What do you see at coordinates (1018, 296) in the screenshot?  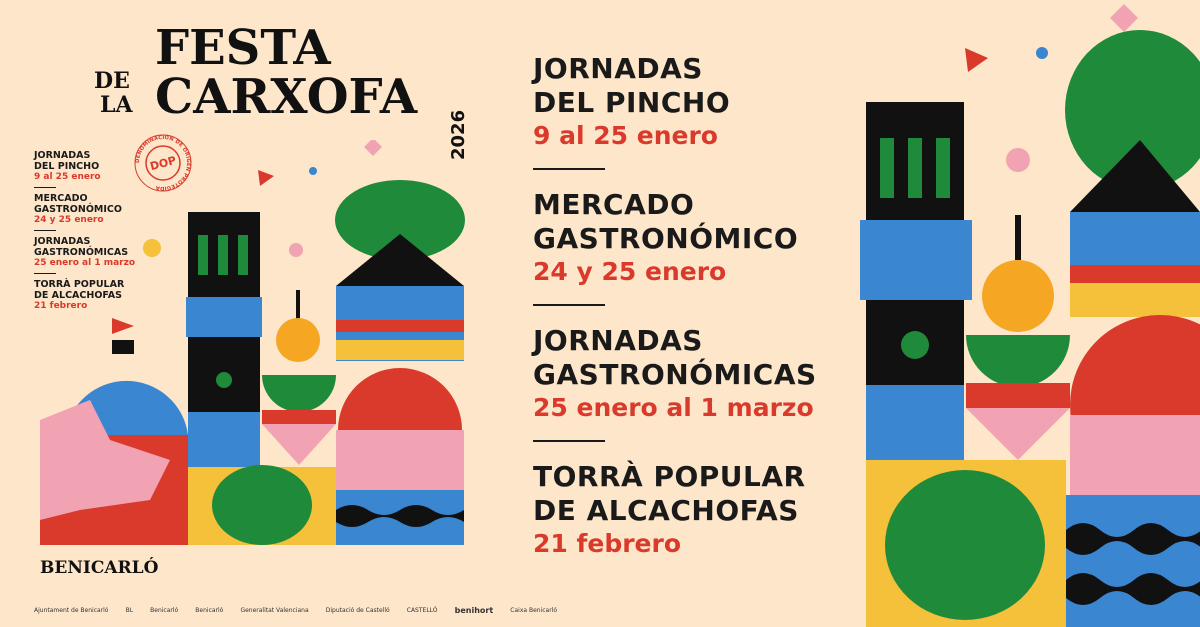 I see `orange-ball` at bounding box center [1018, 296].